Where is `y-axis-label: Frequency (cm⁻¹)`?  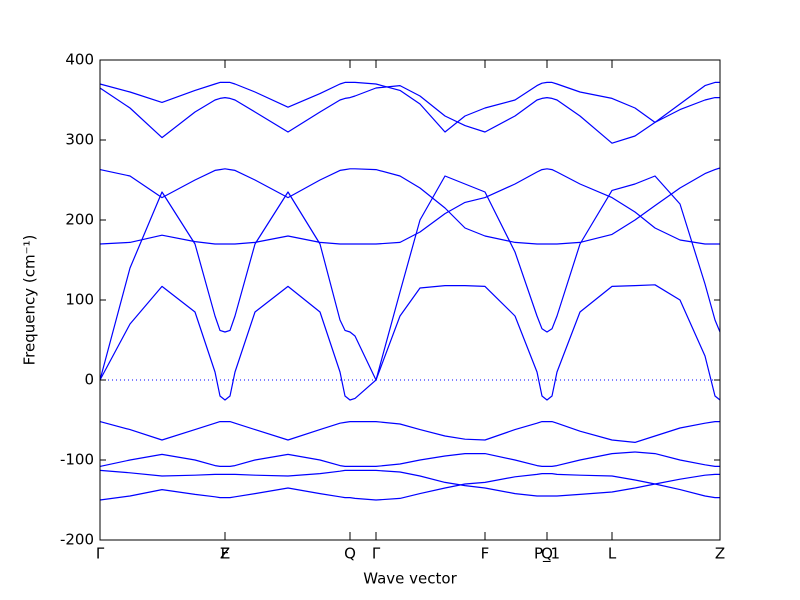
y-axis-label: Frequency (cm⁻¹) is located at coordinates (30, 300).